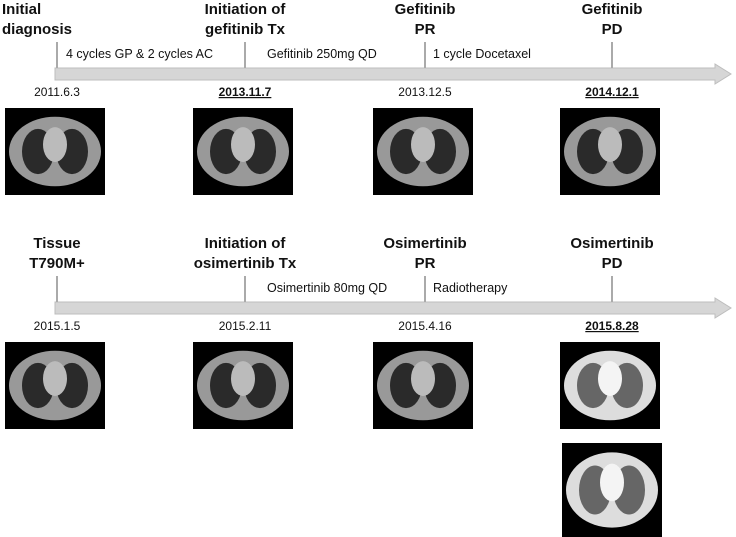  I want to click on event-title: Initial, so click(21, 9).